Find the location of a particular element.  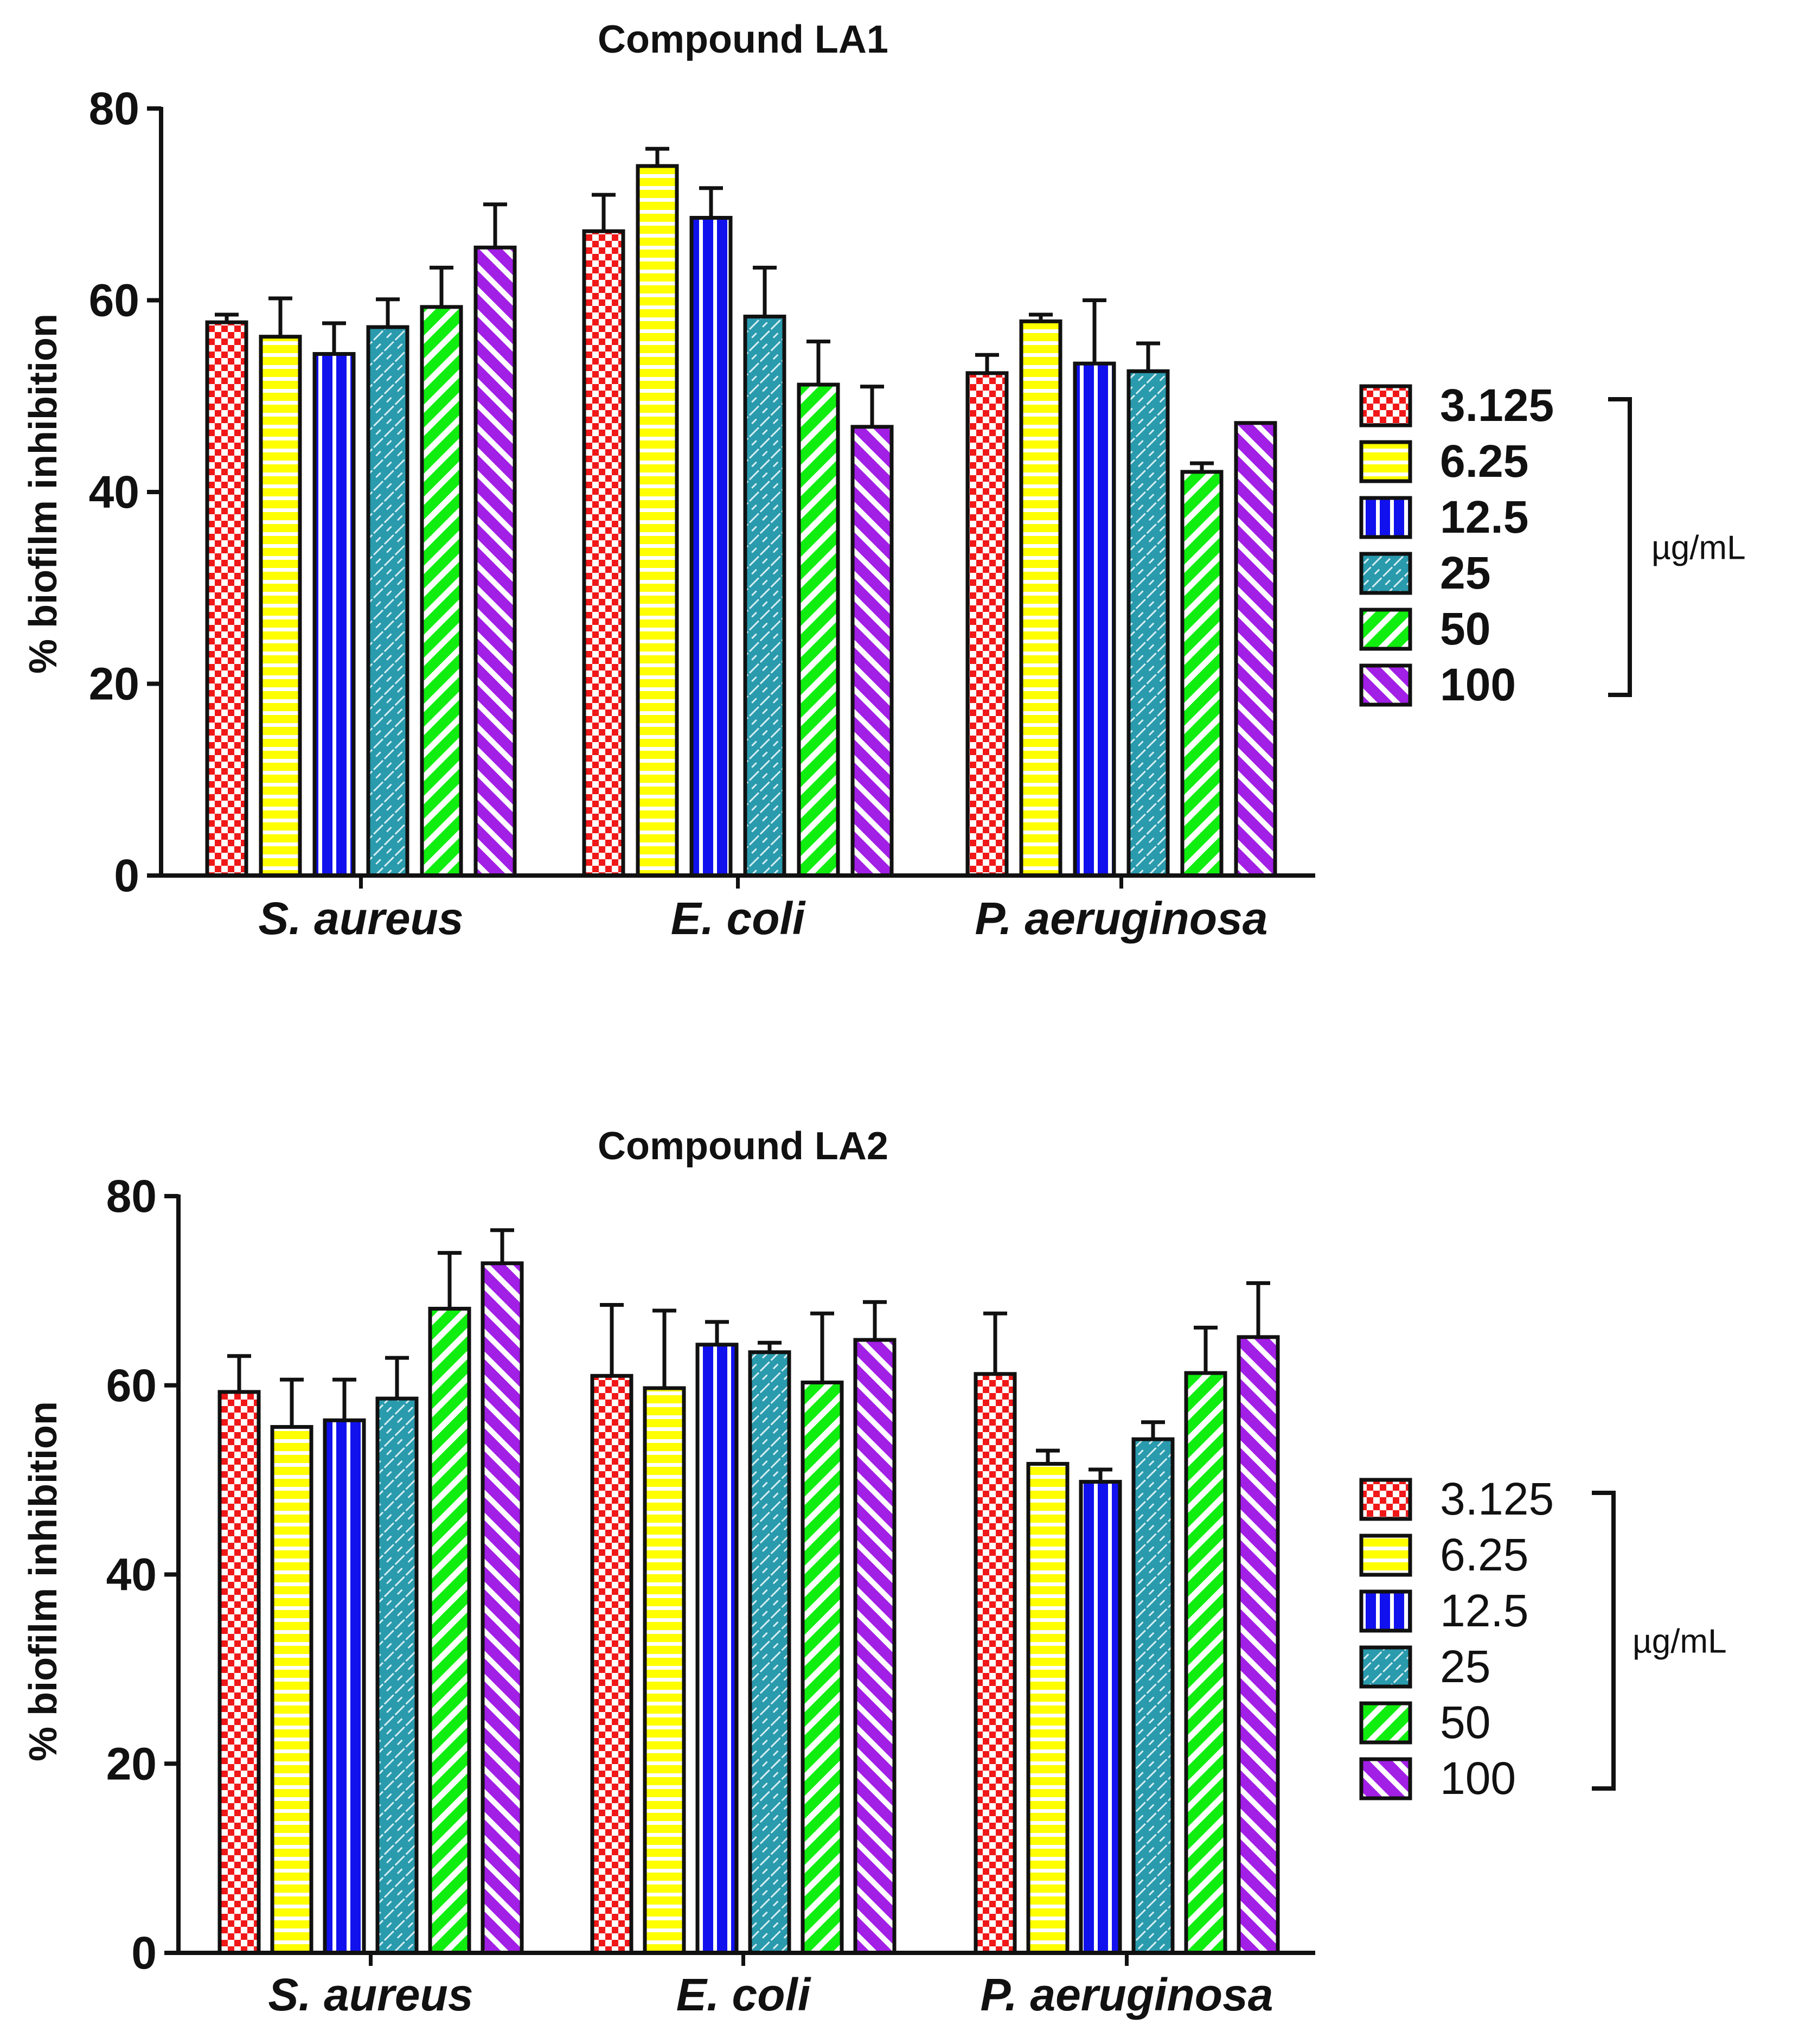

chart-la1-ylabel: % biofilm inhibition is located at coordinates (43, 494).